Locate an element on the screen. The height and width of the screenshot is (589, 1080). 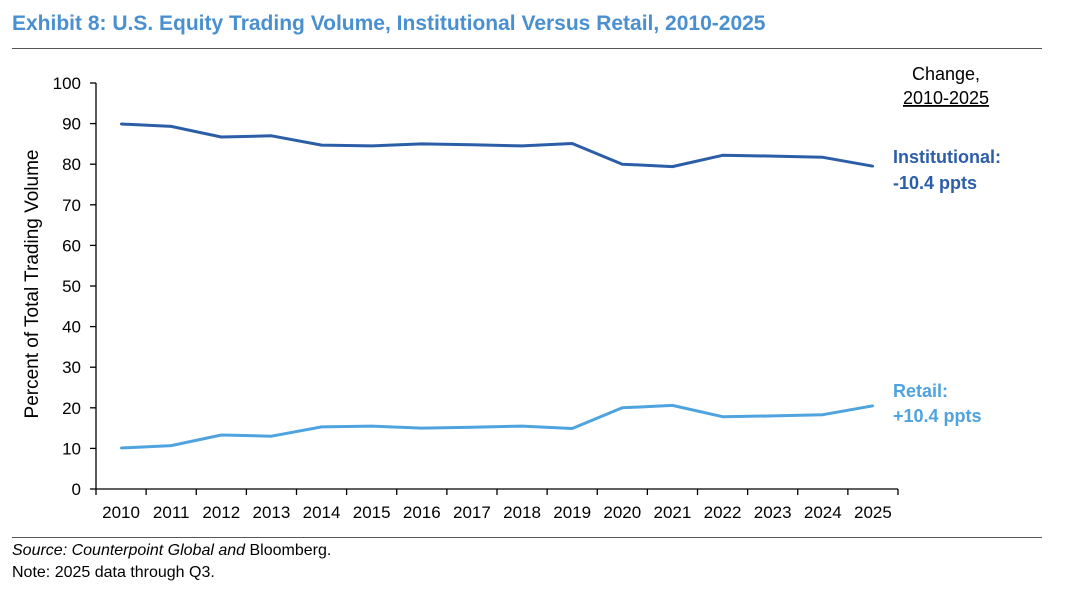
y-tick-label: 70 is located at coordinates (71, 205).